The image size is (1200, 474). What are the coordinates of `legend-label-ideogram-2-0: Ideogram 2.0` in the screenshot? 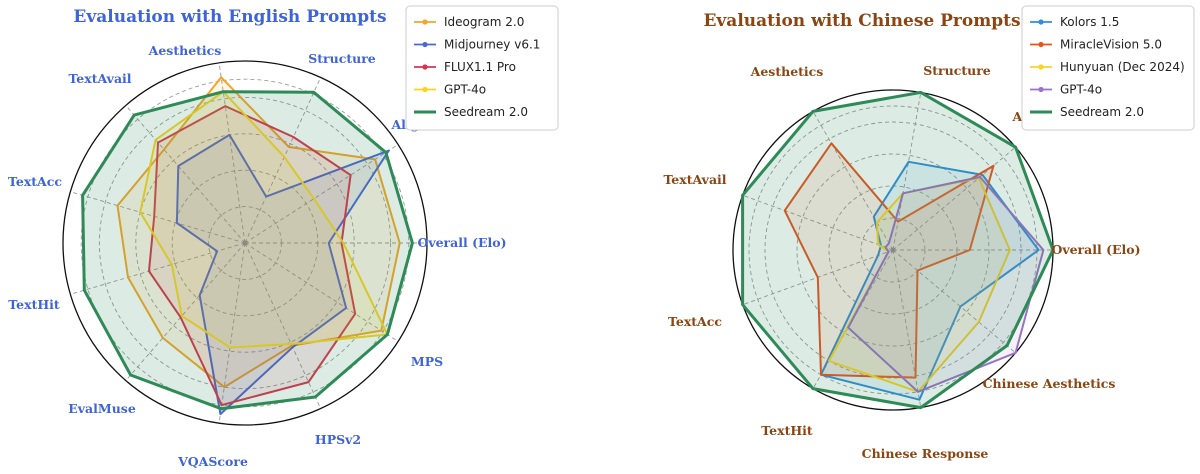 It's located at (484, 22).